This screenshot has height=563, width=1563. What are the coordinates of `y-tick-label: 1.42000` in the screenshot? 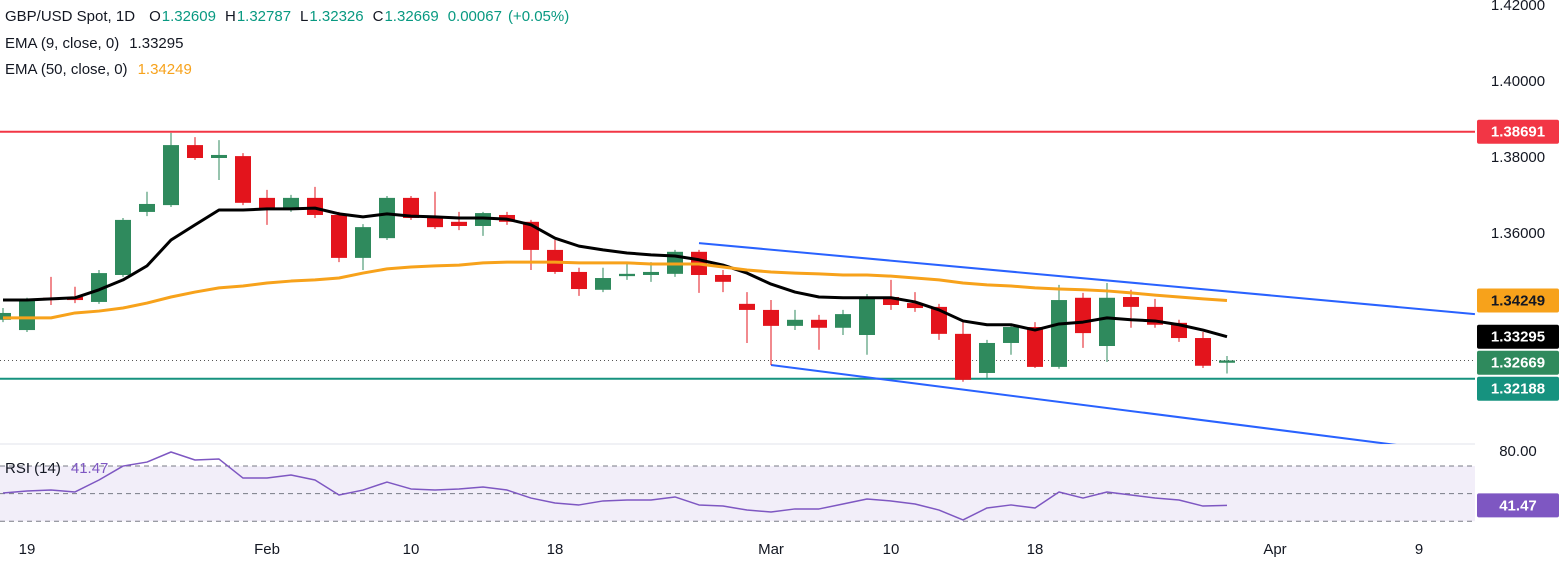 It's located at (1518, 7).